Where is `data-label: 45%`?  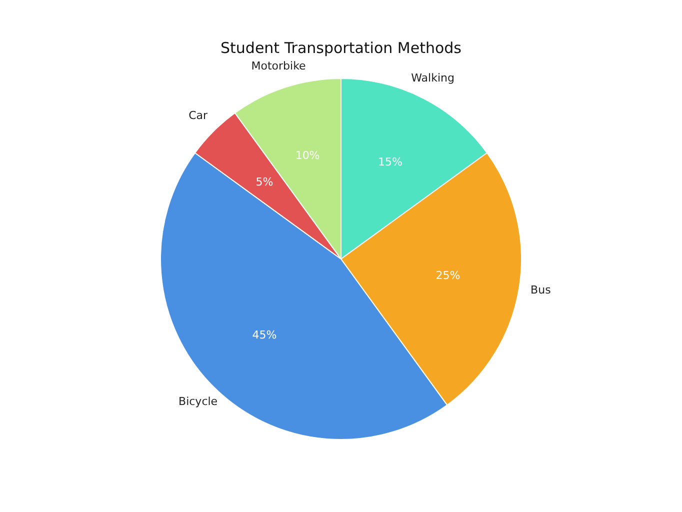
data-label: 45% is located at coordinates (264, 335).